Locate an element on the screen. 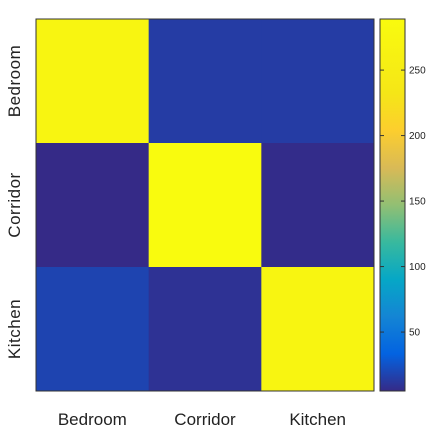 The image size is (444, 437). y-tick-label-corridor: Corridor is located at coordinates (14, 204).